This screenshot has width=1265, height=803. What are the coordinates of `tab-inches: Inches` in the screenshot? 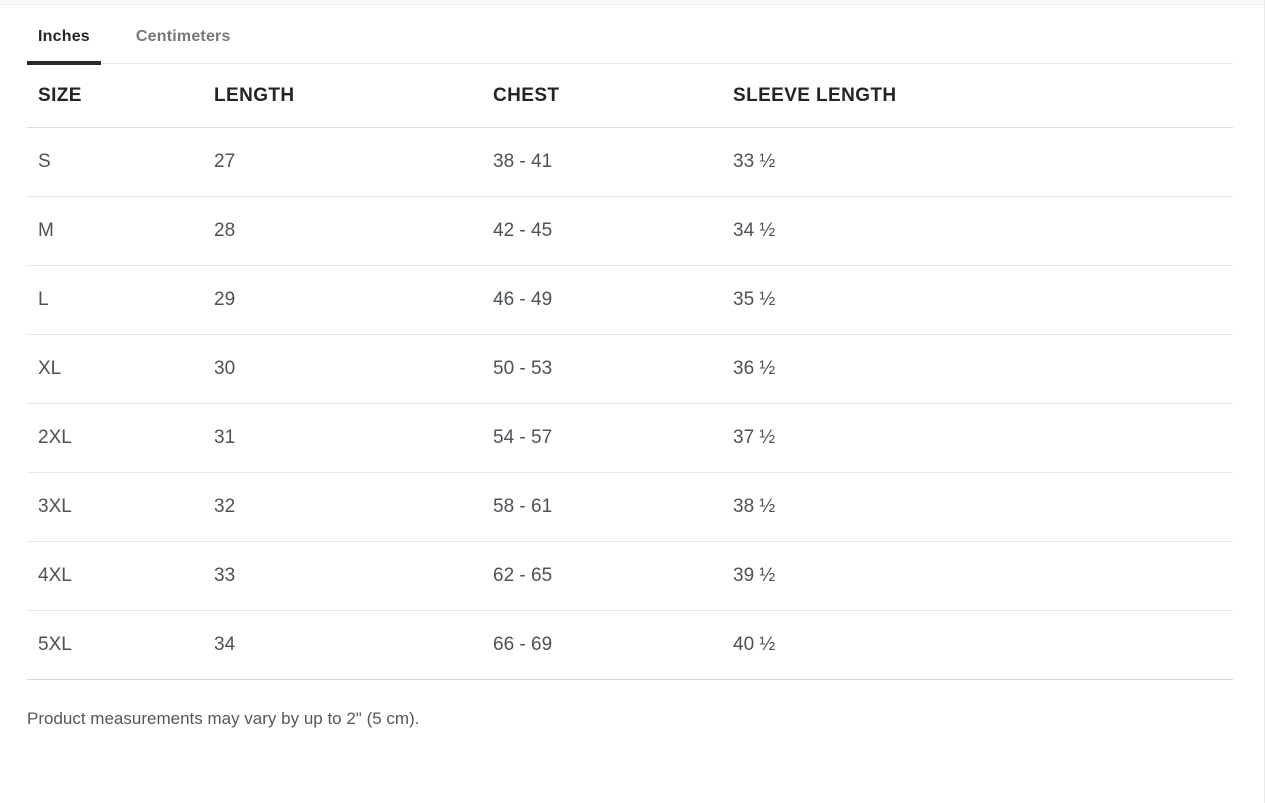 It's located at (64, 42).